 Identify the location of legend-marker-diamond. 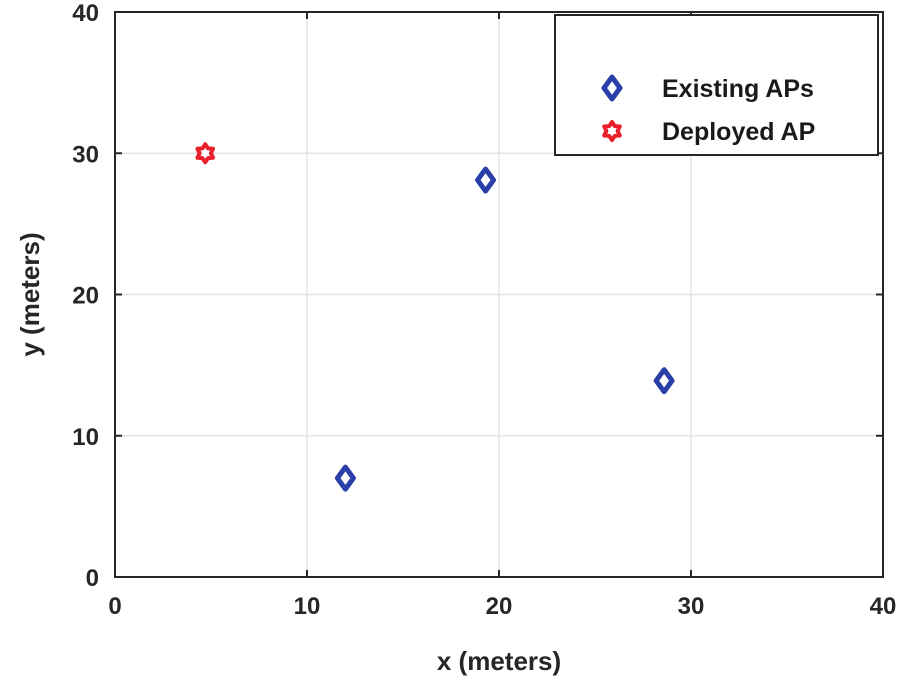
(612, 88).